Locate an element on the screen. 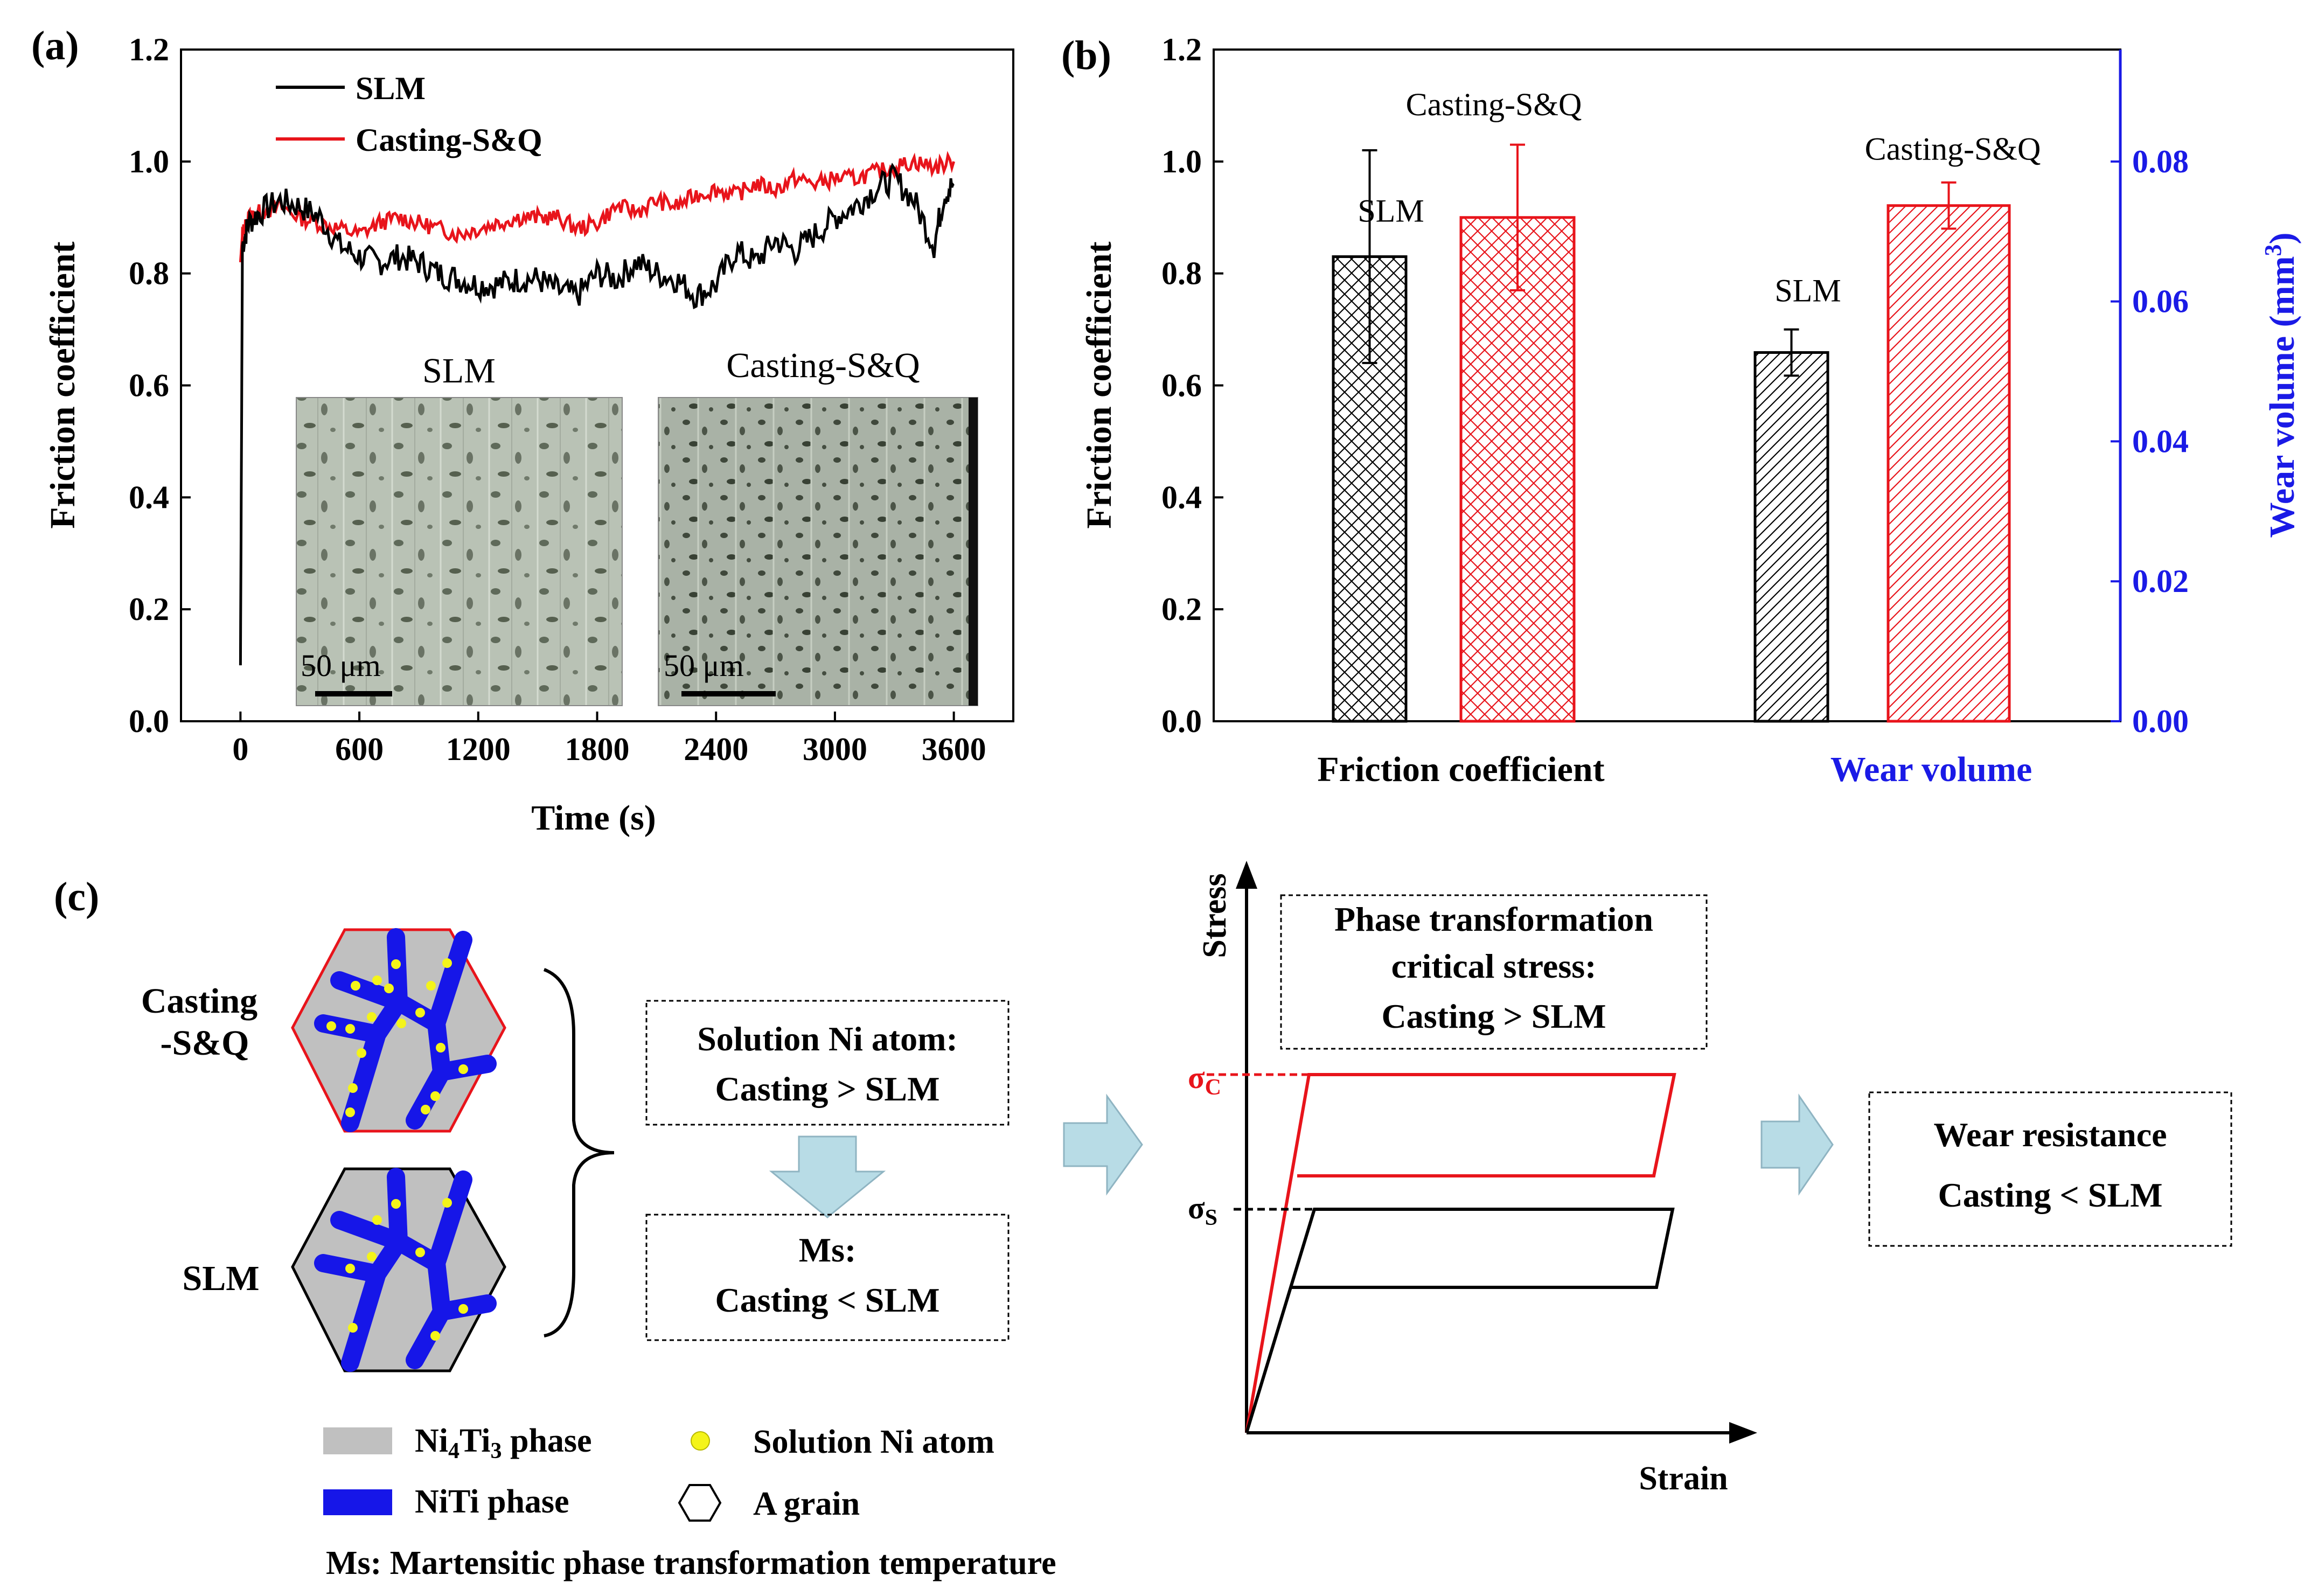  sigma-c-label: σC is located at coordinates (1204, 1080).